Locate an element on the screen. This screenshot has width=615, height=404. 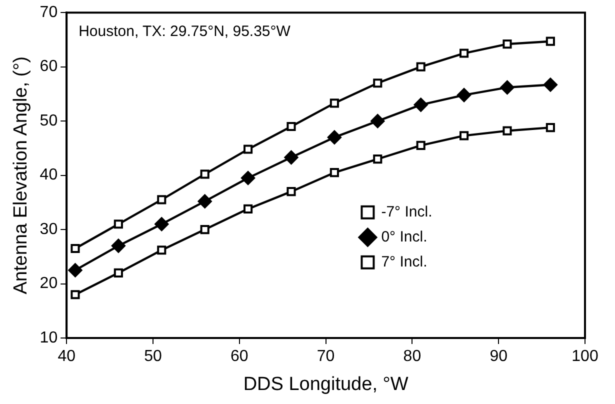
y-tick-label: 10 is located at coordinates (49, 337).